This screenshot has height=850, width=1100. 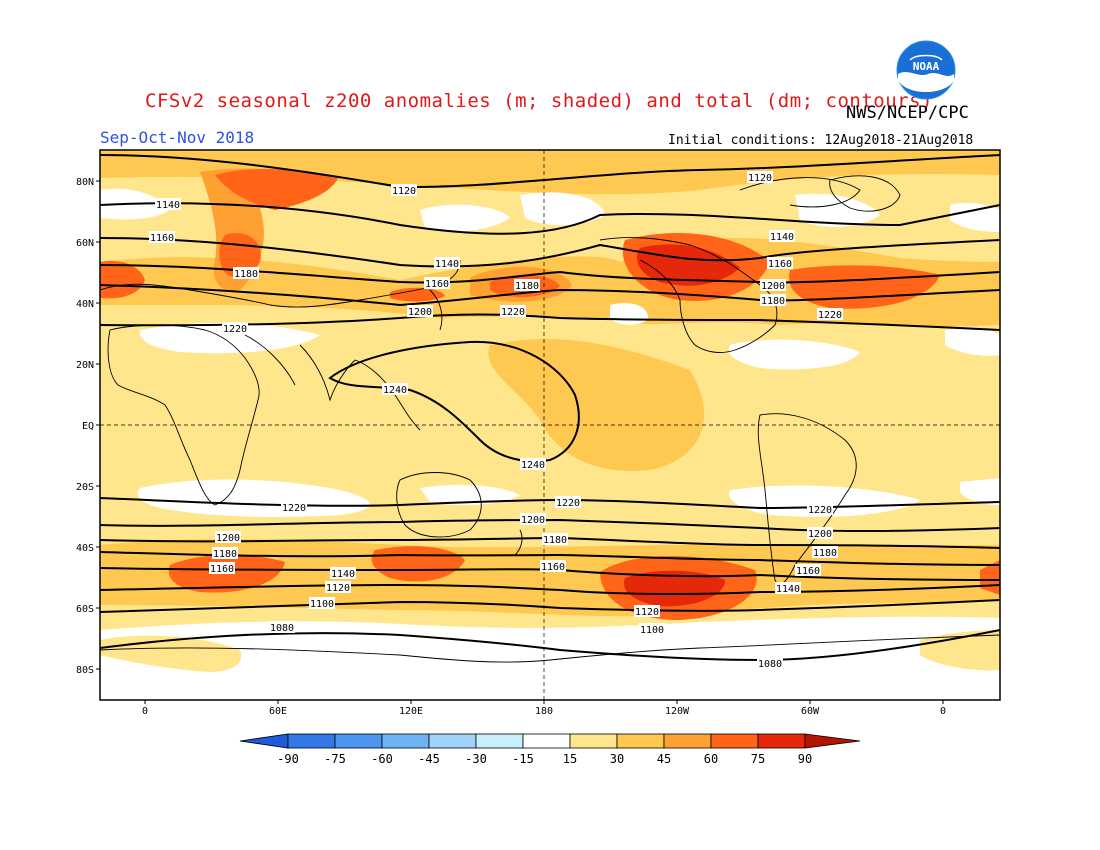 I want to click on lat-label: 60S, so click(x=85, y=609).